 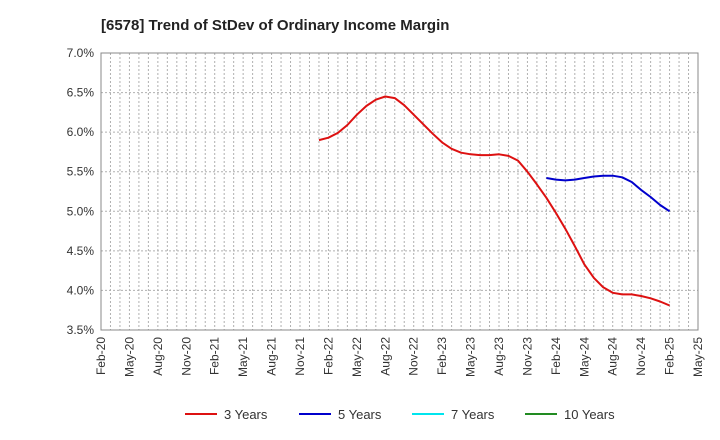 I want to click on x-tick-label: May-20, so click(x=129, y=357).